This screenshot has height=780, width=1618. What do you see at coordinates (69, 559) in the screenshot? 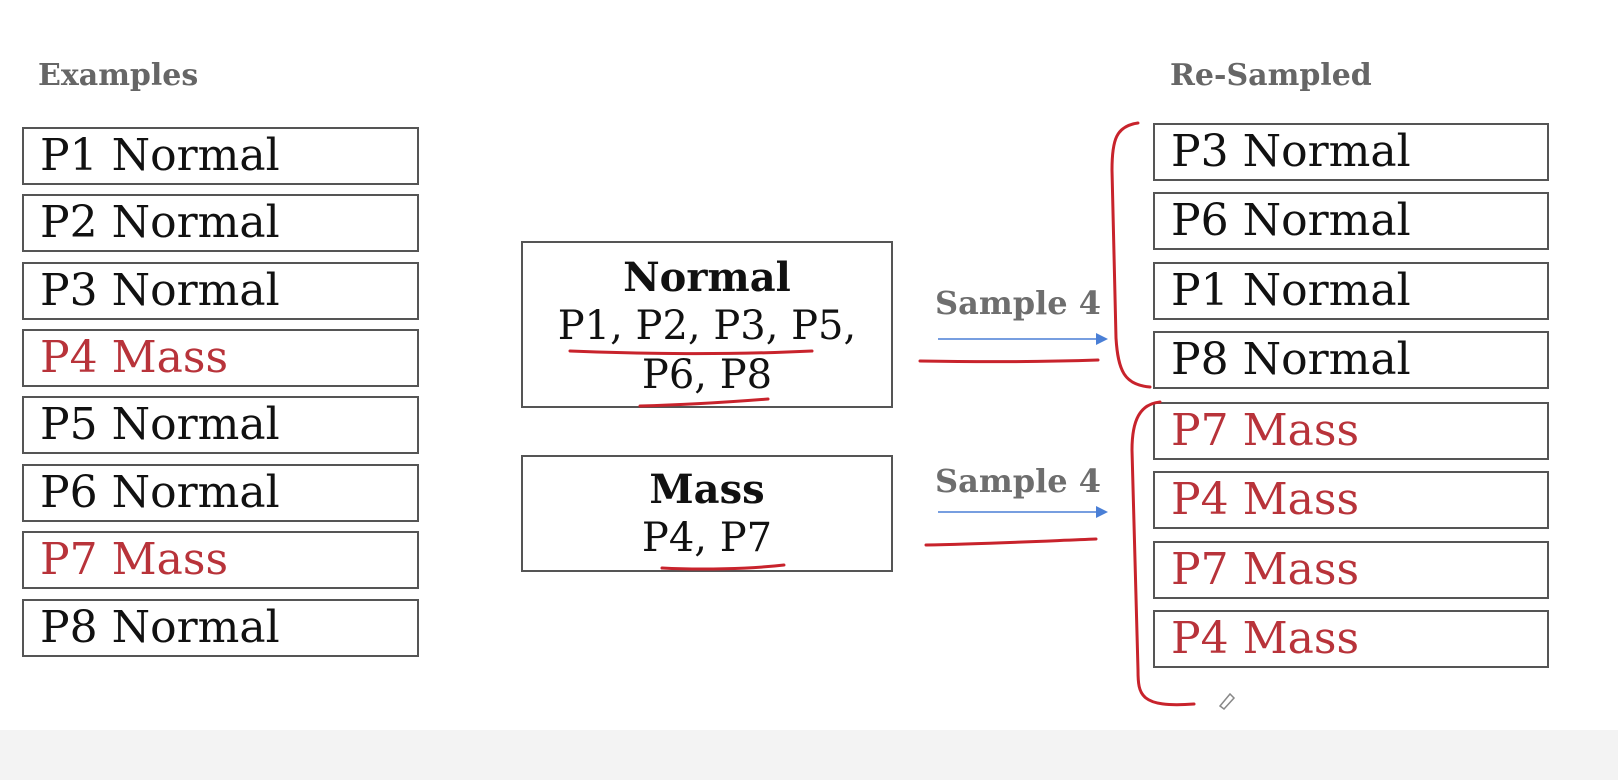
I see `example-id: P7` at bounding box center [69, 559].